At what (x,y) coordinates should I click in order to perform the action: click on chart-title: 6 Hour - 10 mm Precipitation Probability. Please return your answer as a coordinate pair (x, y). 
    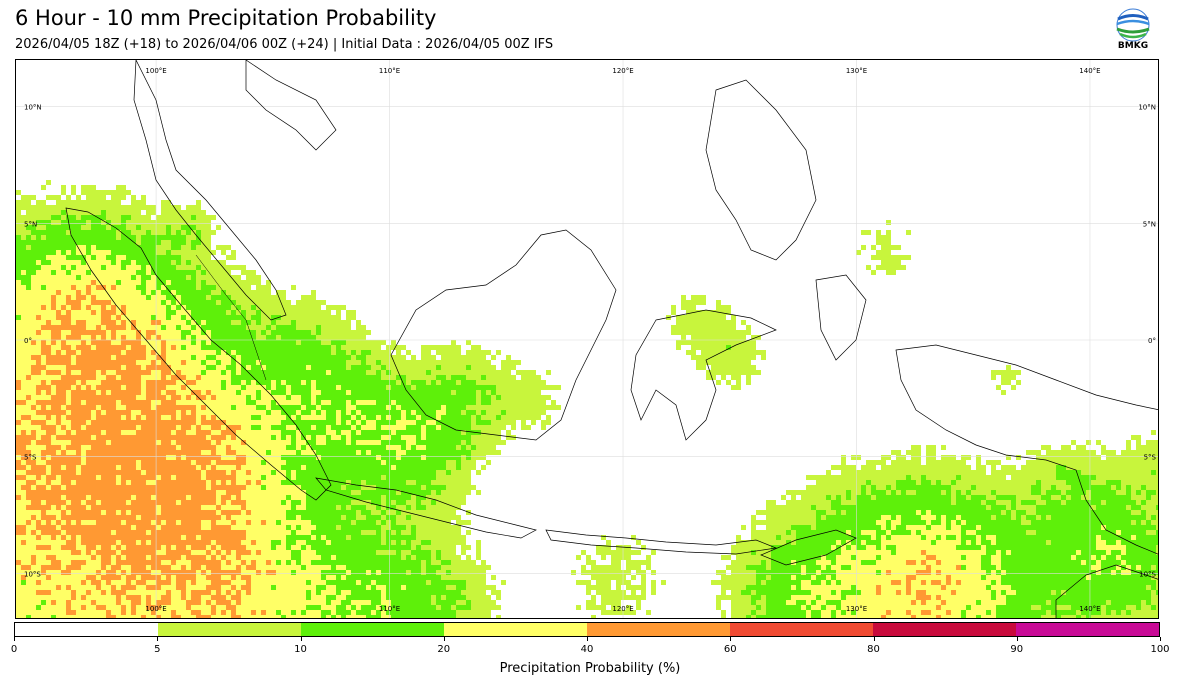
    Looking at the image, I should click on (226, 18).